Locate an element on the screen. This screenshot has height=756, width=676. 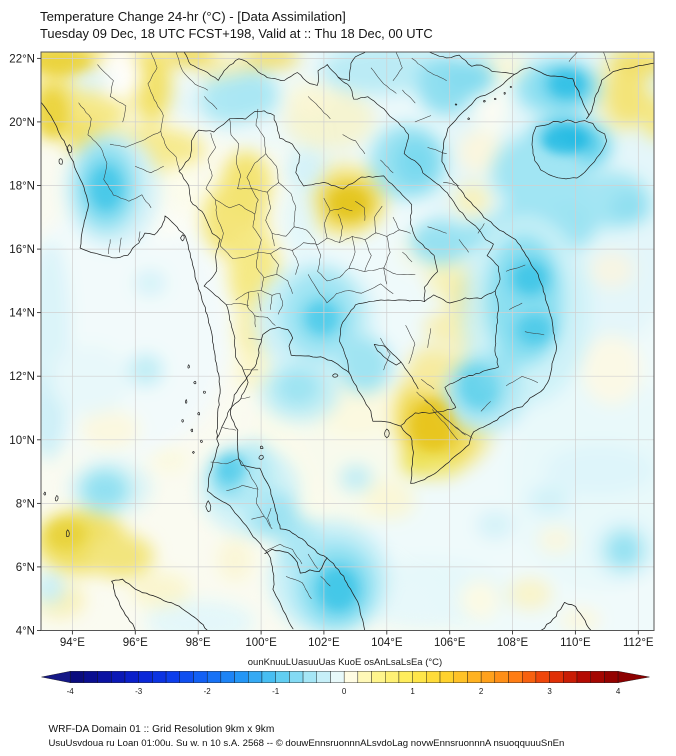
svg-text: 8°N is located at coordinates (25, 504).